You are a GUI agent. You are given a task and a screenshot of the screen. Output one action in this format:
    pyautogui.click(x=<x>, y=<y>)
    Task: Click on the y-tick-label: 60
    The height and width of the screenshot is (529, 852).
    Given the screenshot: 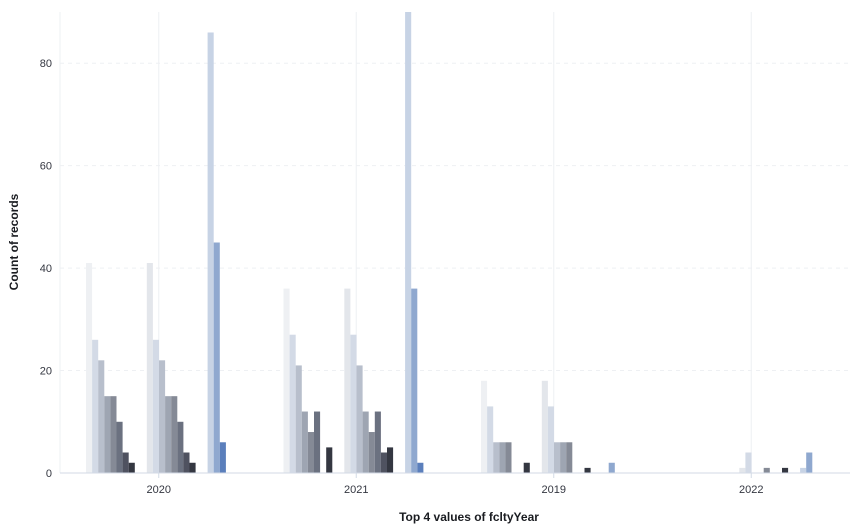 What is the action you would take?
    pyautogui.click(x=46, y=167)
    